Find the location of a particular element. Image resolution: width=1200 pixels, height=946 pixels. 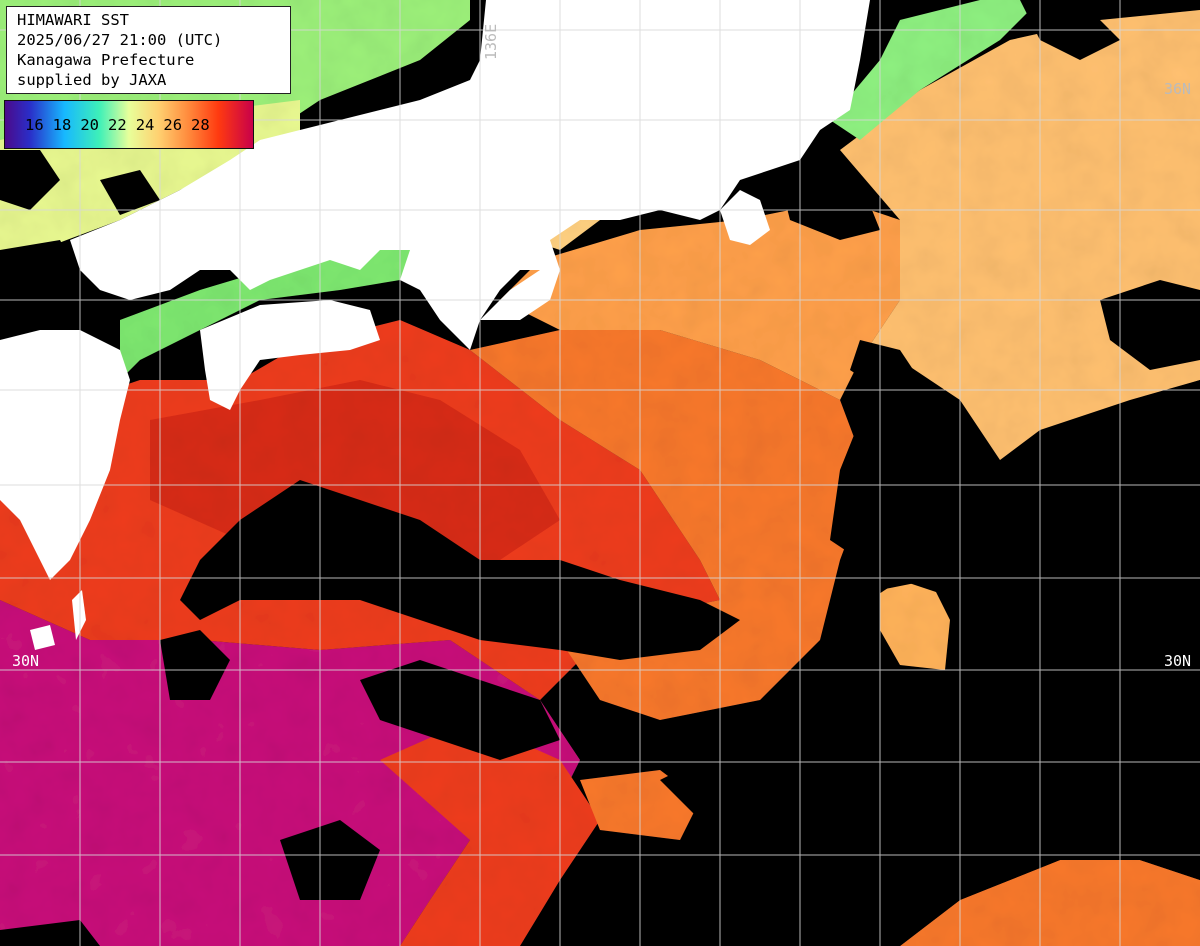

cloud-patch-sw is located at coordinates (195, 665).